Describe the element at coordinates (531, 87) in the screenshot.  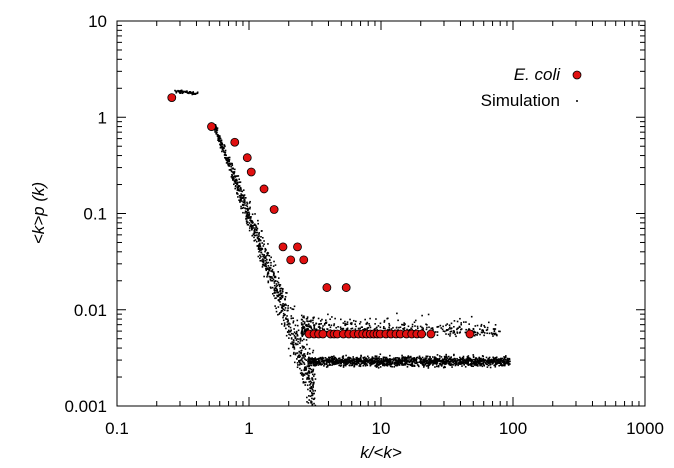
I see `legend: E. coli Simulation` at that location.